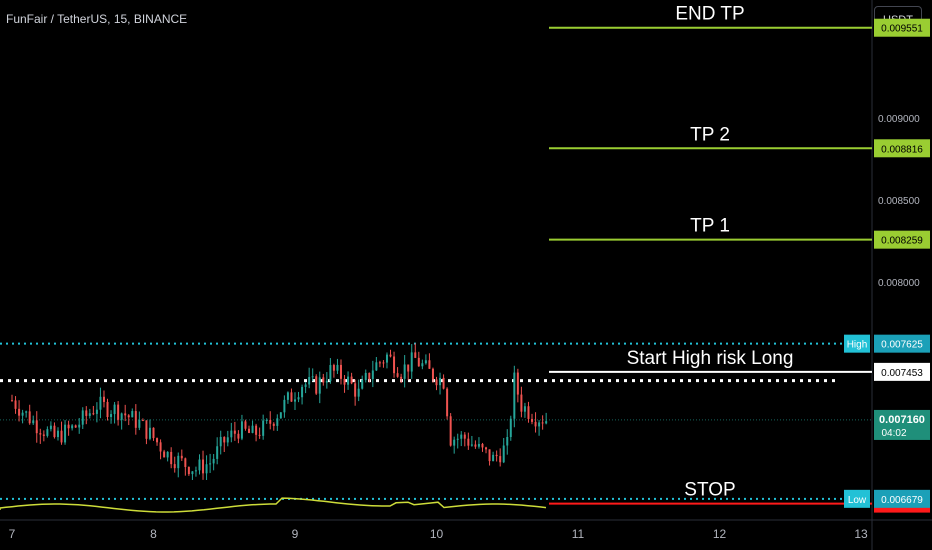 Image resolution: width=932 pixels, height=550 pixels. Describe the element at coordinates (12, 534) in the screenshot. I see `x-tick-label: 7` at that location.